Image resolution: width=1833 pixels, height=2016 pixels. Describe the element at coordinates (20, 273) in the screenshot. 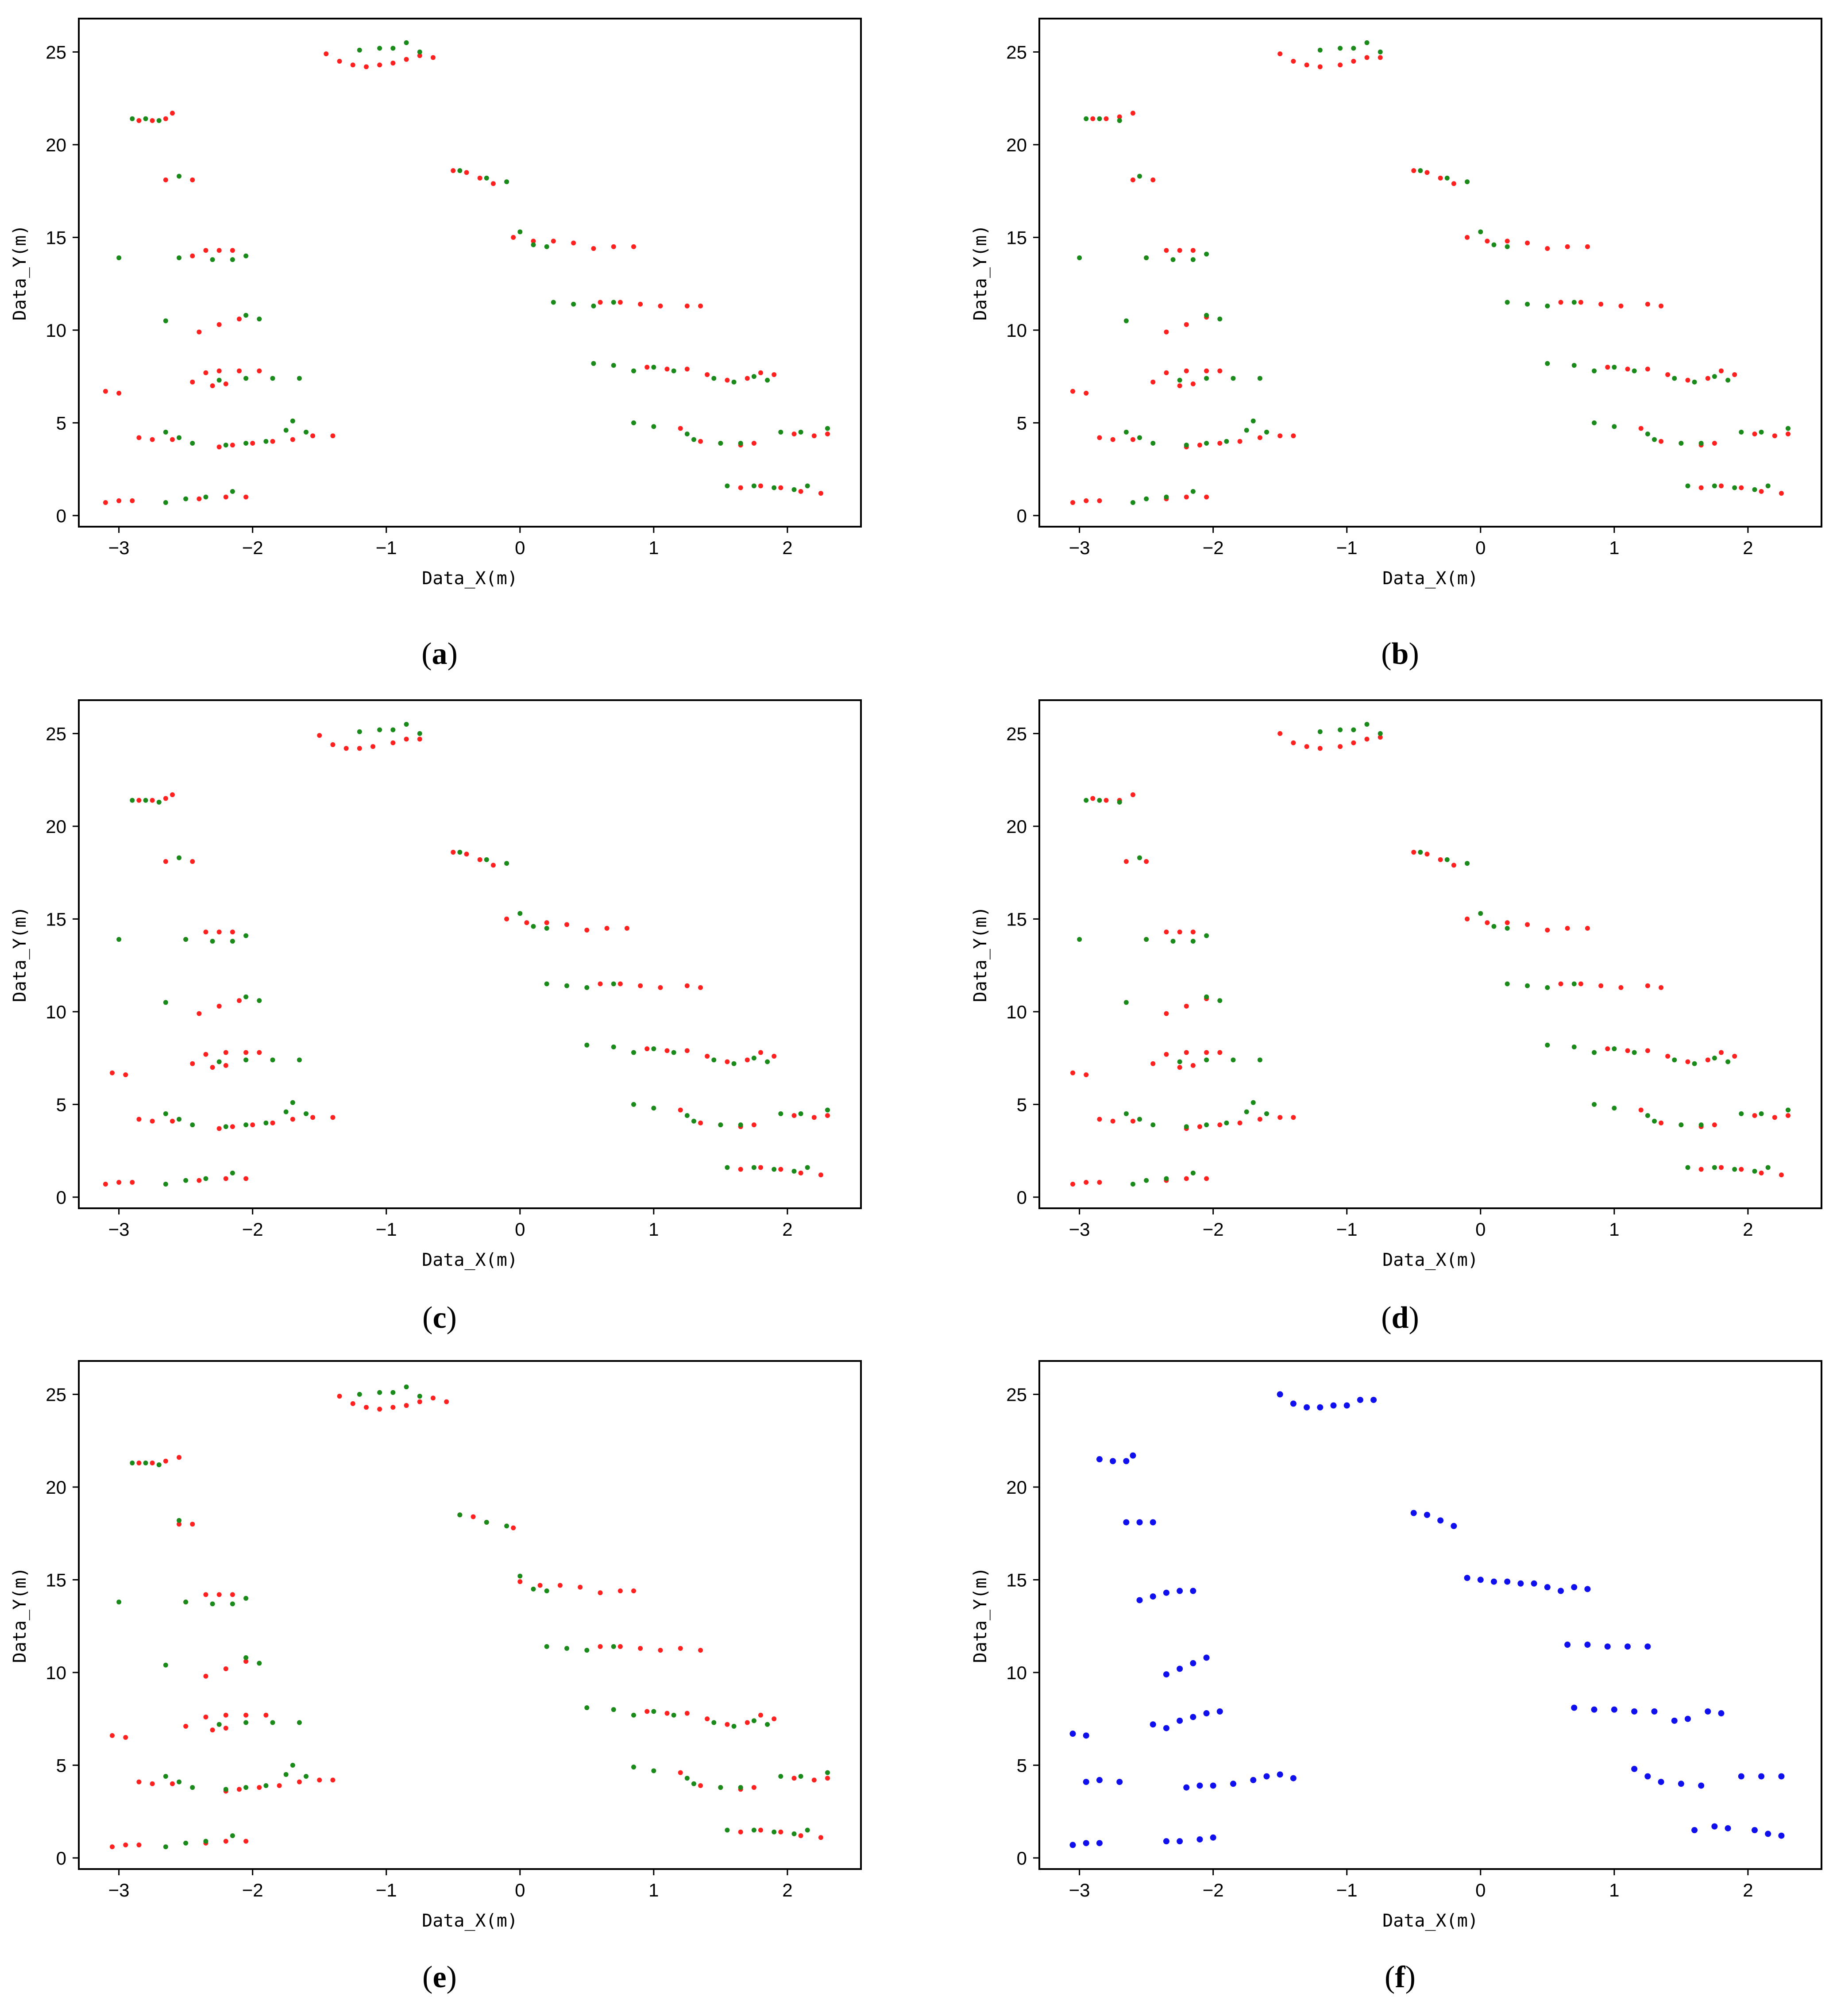

I see `y-axis-label: Data_Y(m)` at that location.